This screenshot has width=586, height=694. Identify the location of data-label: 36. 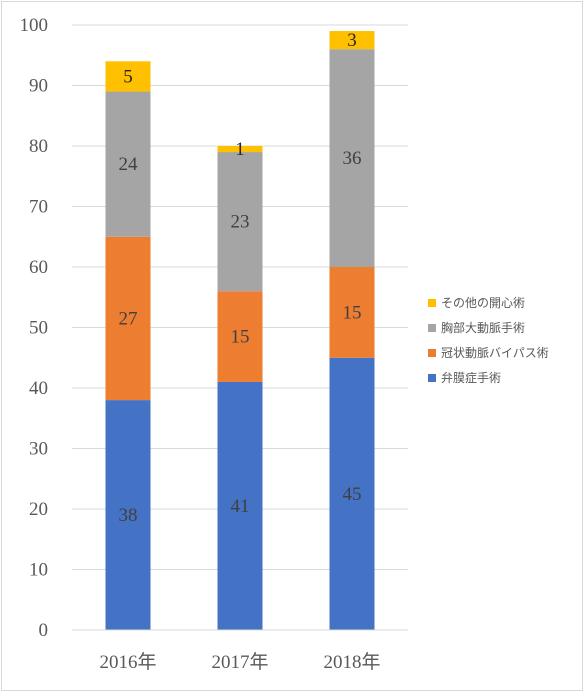
(352, 158).